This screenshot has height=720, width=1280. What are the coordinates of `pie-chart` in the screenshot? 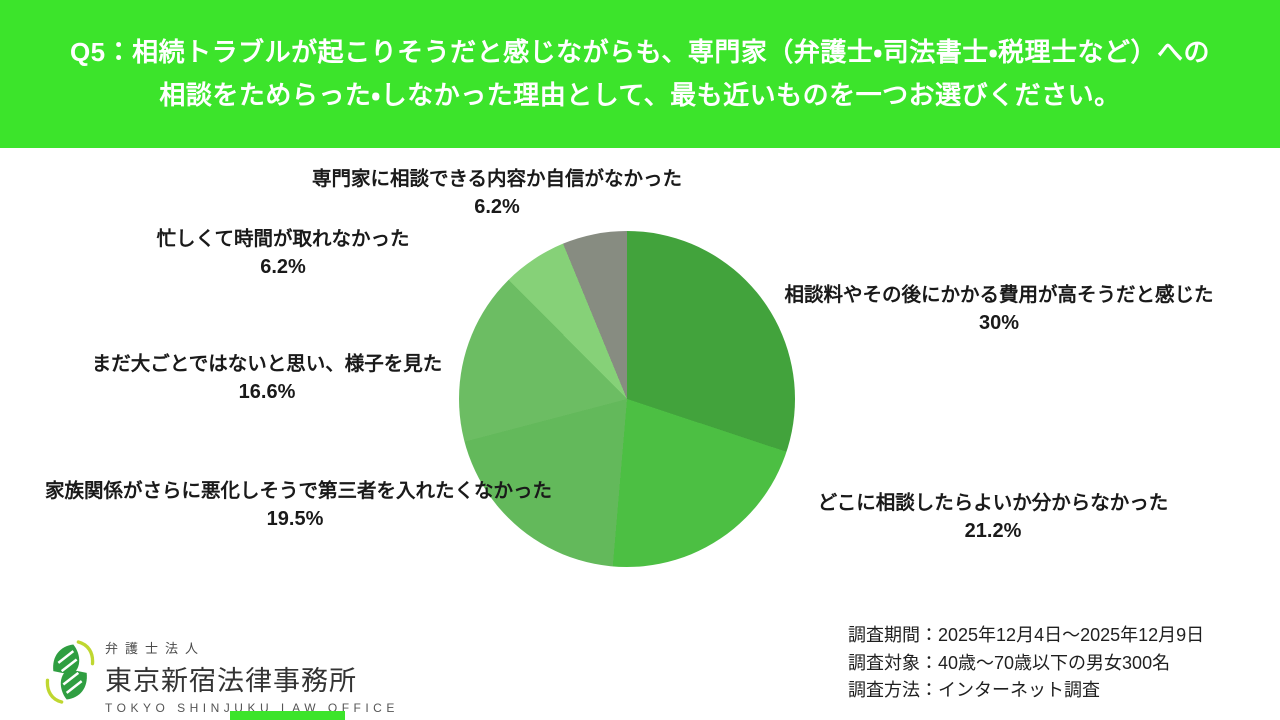 It's located at (627, 399).